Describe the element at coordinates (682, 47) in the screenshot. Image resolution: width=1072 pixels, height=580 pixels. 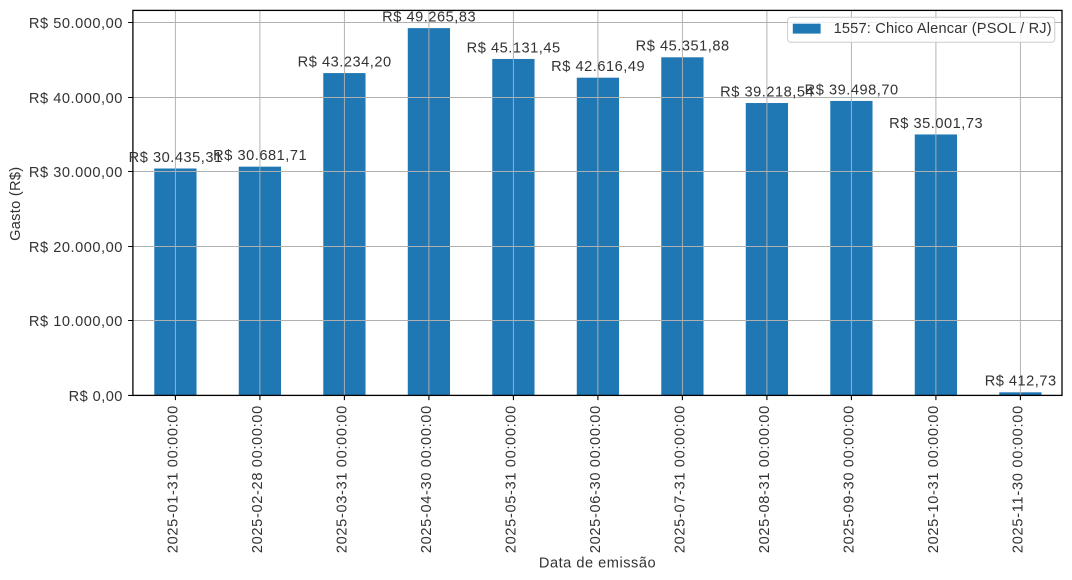
I see `svg-text: R$ 45.351,88` at that location.